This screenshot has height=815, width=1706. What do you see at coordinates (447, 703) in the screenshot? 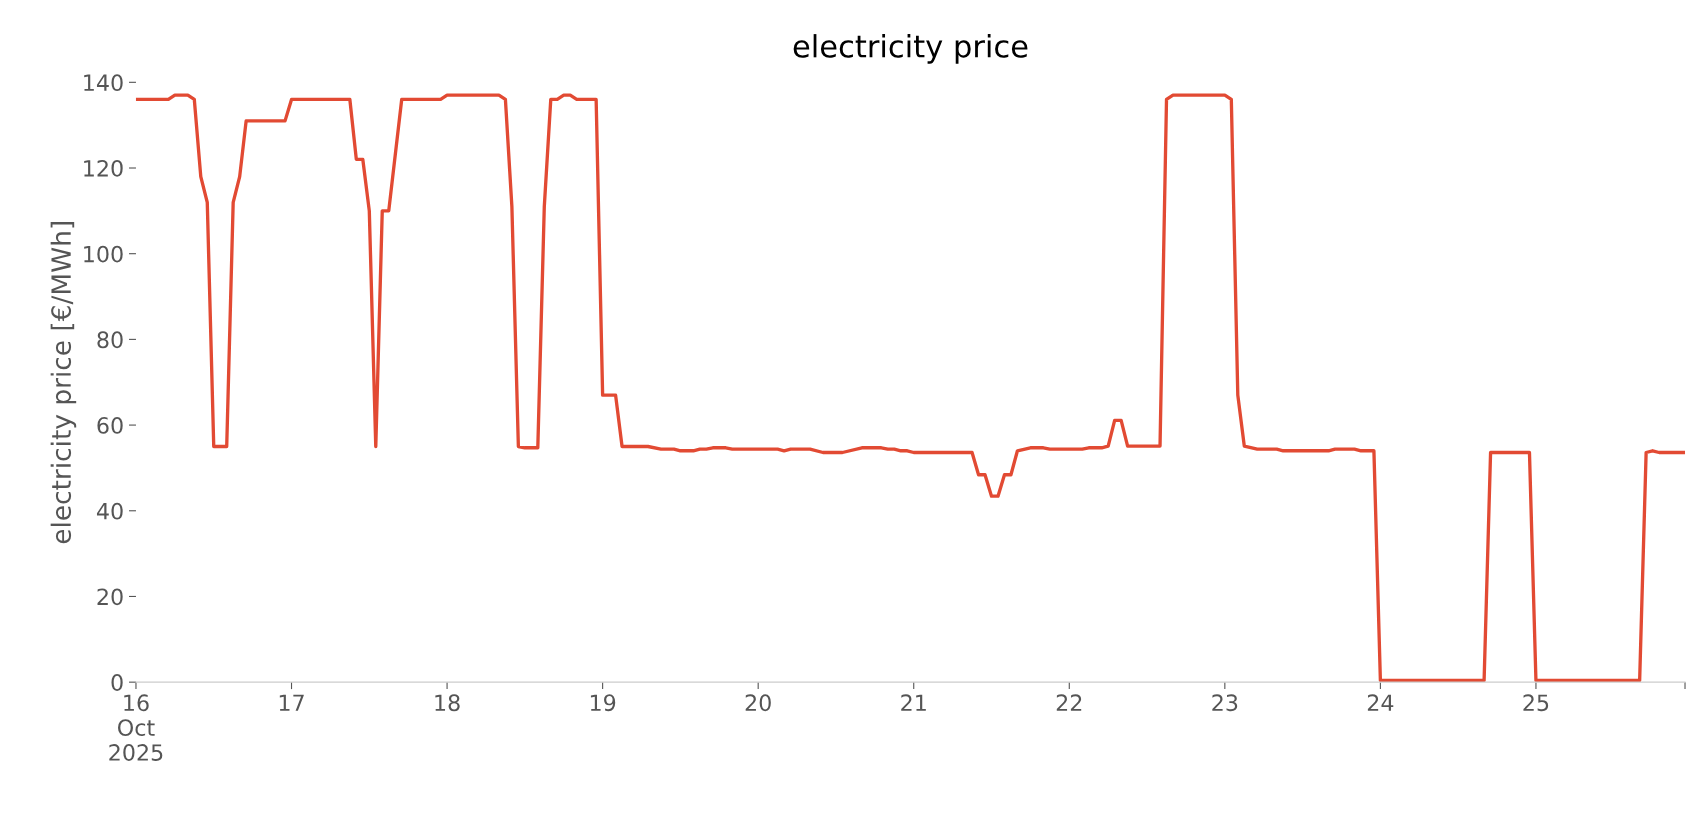
I see `x-tick-label: 18` at bounding box center [447, 703].